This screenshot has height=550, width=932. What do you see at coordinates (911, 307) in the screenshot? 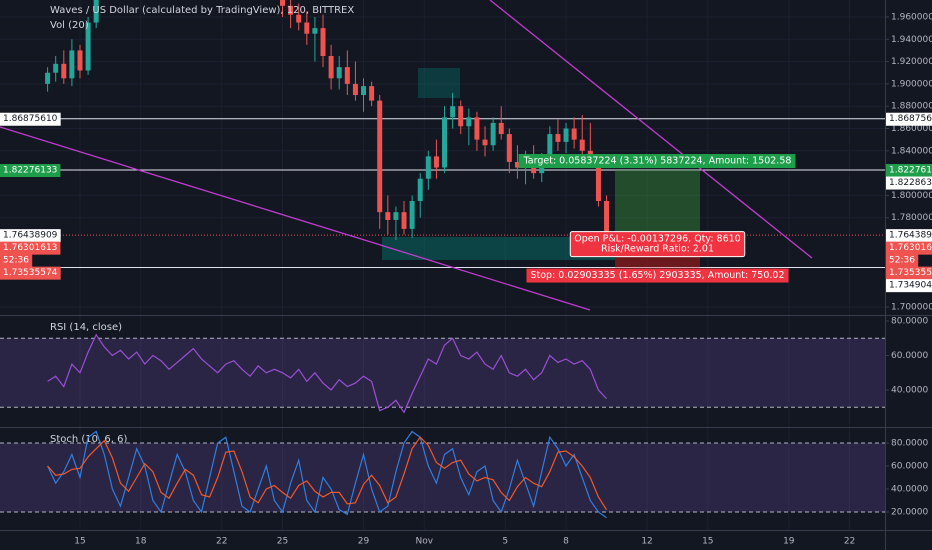
I see `y-tick-label: 1.70000000` at bounding box center [911, 307].